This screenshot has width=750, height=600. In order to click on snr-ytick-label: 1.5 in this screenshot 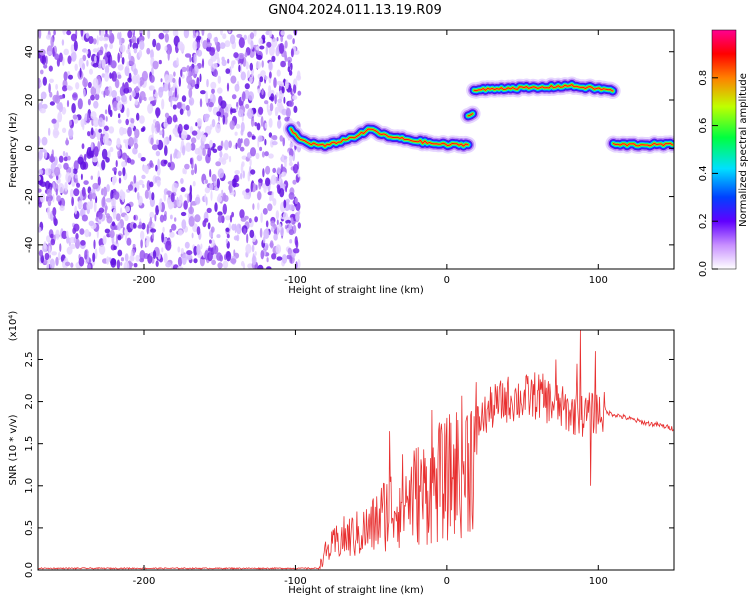, I will do `click(29, 444)`.